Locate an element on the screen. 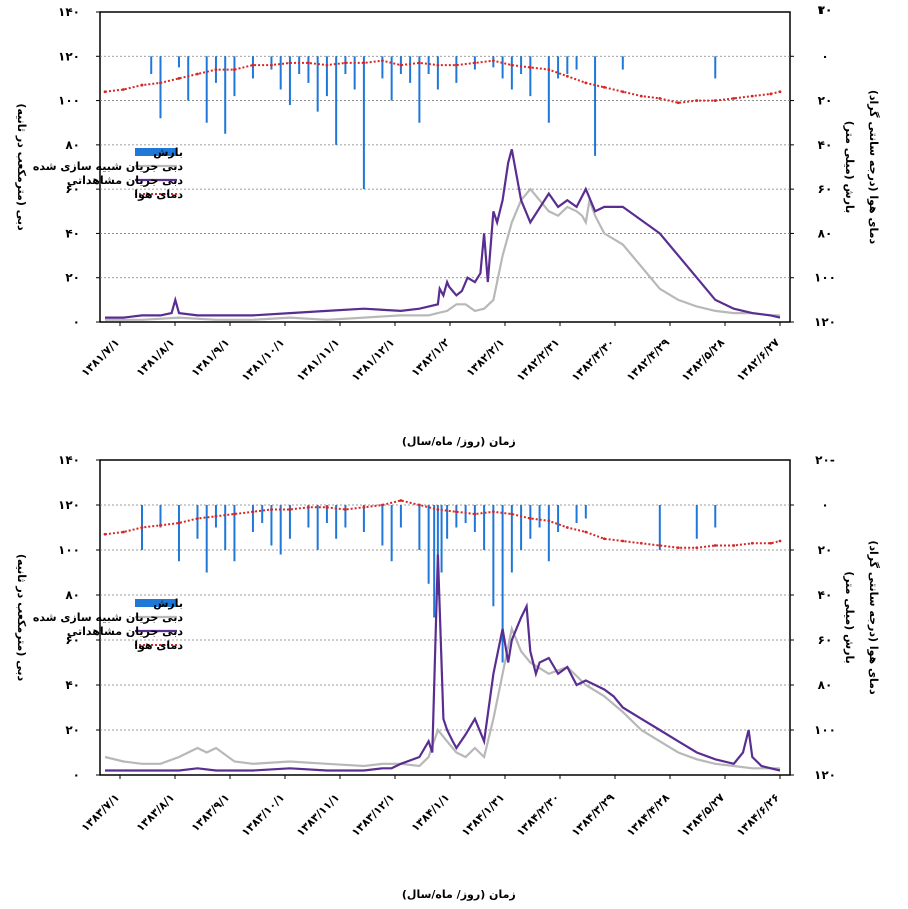  legend-swatch-precipitation is located at coordinates (156, 603).